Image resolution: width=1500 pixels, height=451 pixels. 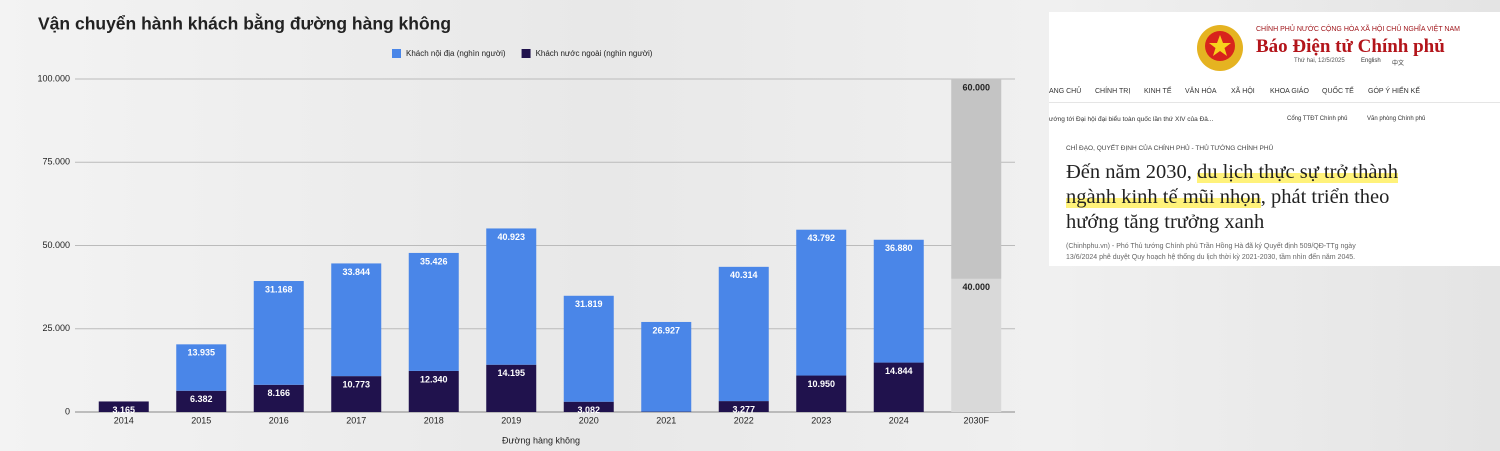 I want to click on y-tick-label: 25.000, so click(x=56, y=328).